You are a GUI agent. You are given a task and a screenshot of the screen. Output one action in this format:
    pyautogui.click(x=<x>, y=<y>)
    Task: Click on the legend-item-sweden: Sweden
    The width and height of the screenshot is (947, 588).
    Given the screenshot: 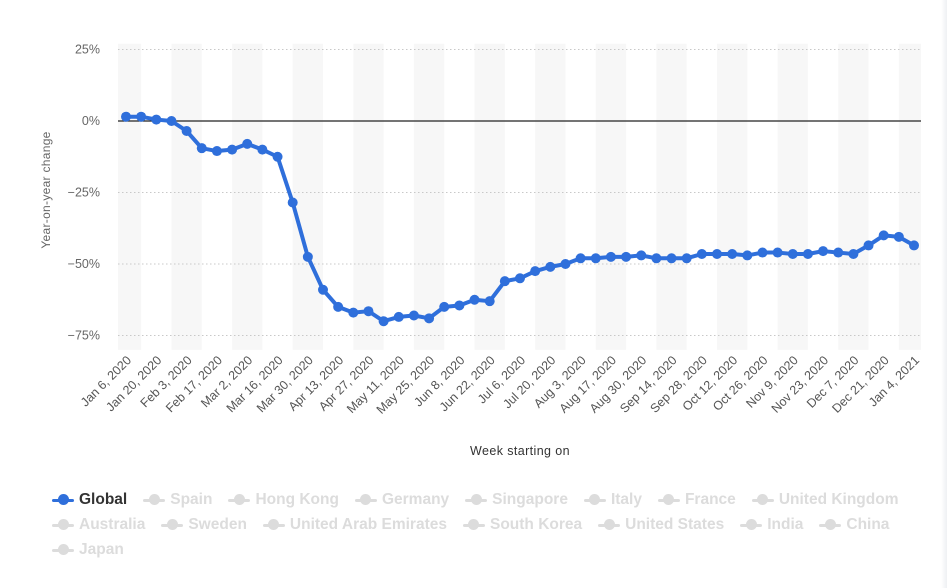 What is the action you would take?
    pyautogui.click(x=204, y=525)
    